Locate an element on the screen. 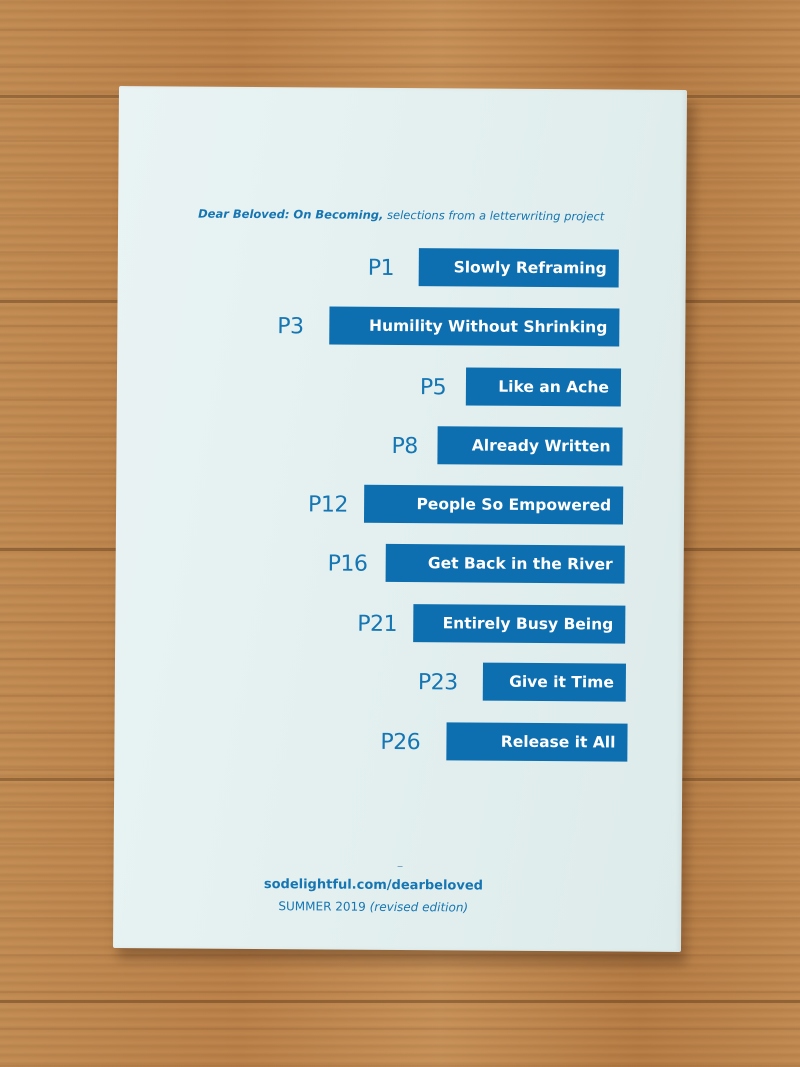  chapter-title: Get Back in the River is located at coordinates (505, 563).